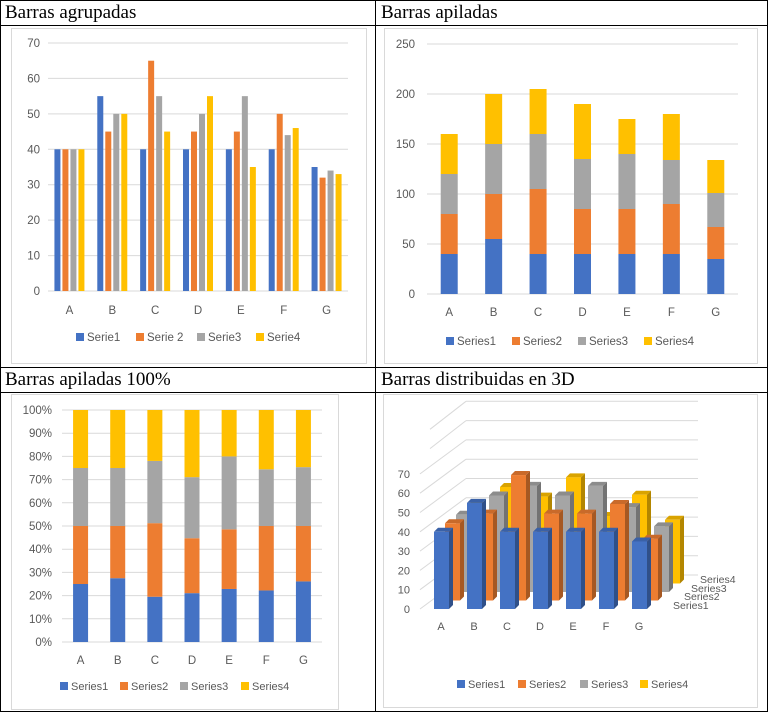  Describe the element at coordinates (143, 220) in the screenshot. I see `bar-serie1-C` at that location.